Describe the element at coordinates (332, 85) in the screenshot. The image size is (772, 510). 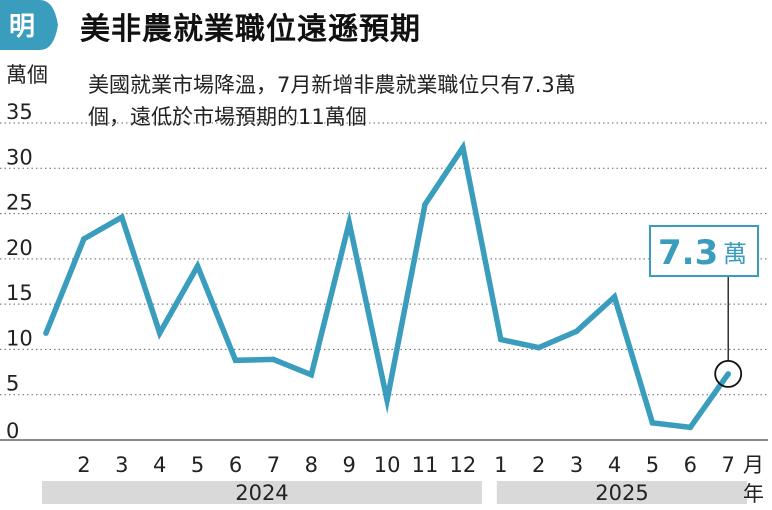
I see `annotation-line-1: 美國就業市場降溫，7月新增非農就業職位只有7.3萬` at that location.